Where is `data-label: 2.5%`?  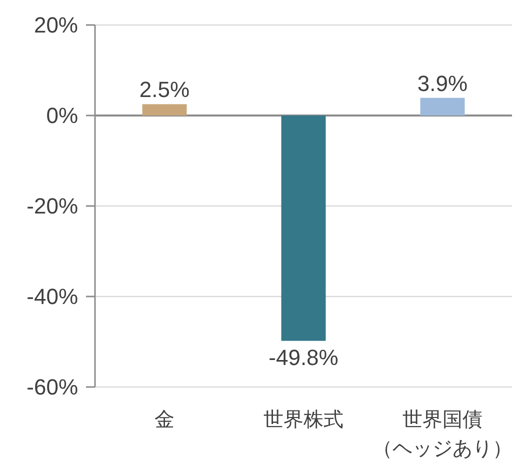
data-label: 2.5% is located at coordinates (164, 89).